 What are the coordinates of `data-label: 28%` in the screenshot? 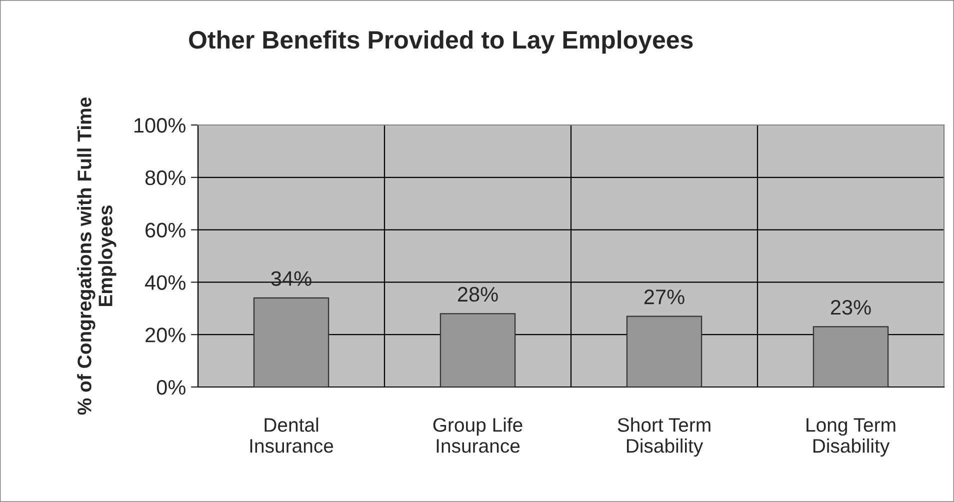 It's located at (478, 294).